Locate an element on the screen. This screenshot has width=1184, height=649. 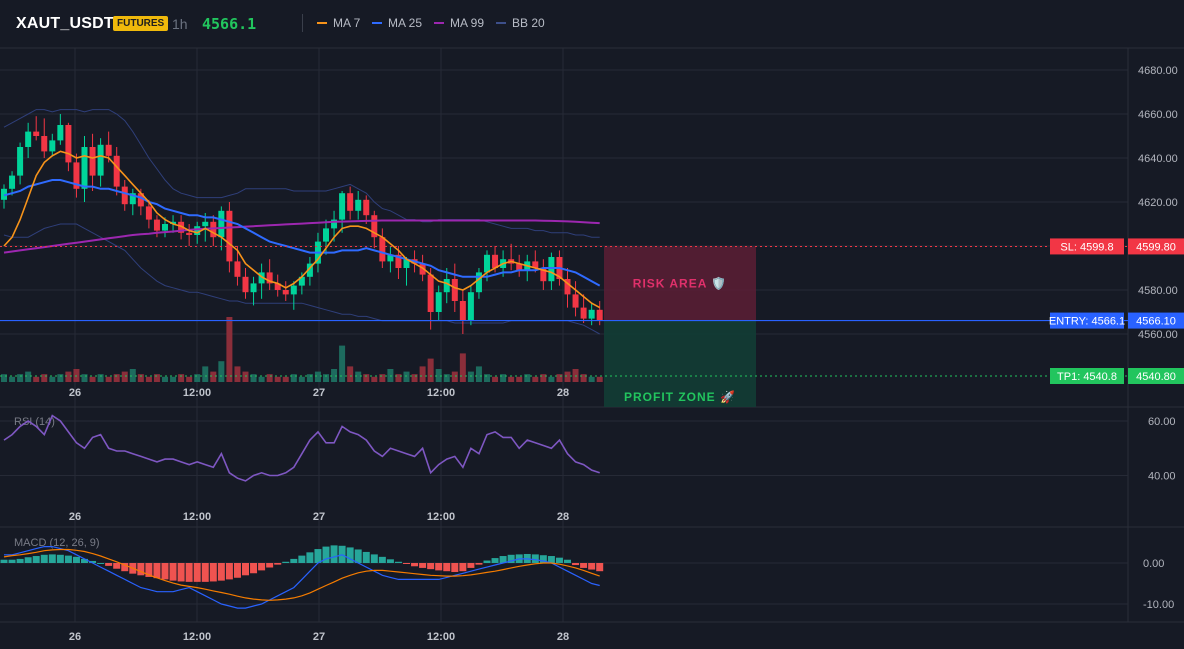
time-axis-label: 12:00 is located at coordinates (197, 393).